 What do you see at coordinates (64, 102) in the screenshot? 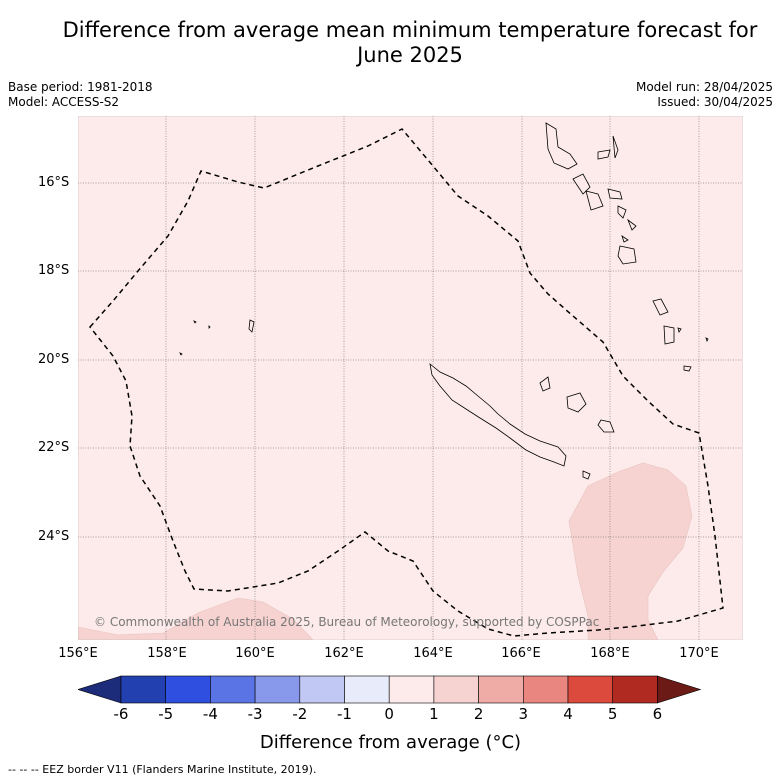
I see `model-name: Model: ACCESS-S2` at bounding box center [64, 102].